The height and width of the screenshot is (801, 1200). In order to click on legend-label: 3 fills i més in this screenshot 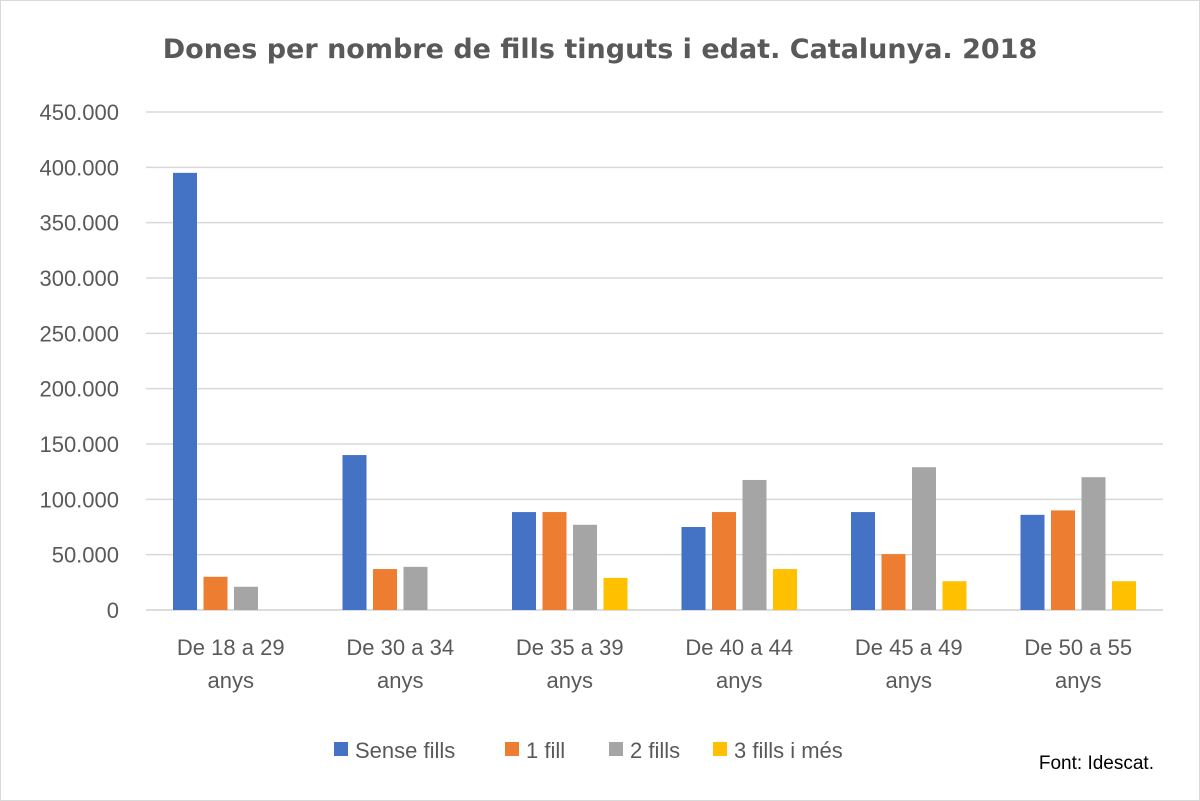, I will do `click(788, 750)`.